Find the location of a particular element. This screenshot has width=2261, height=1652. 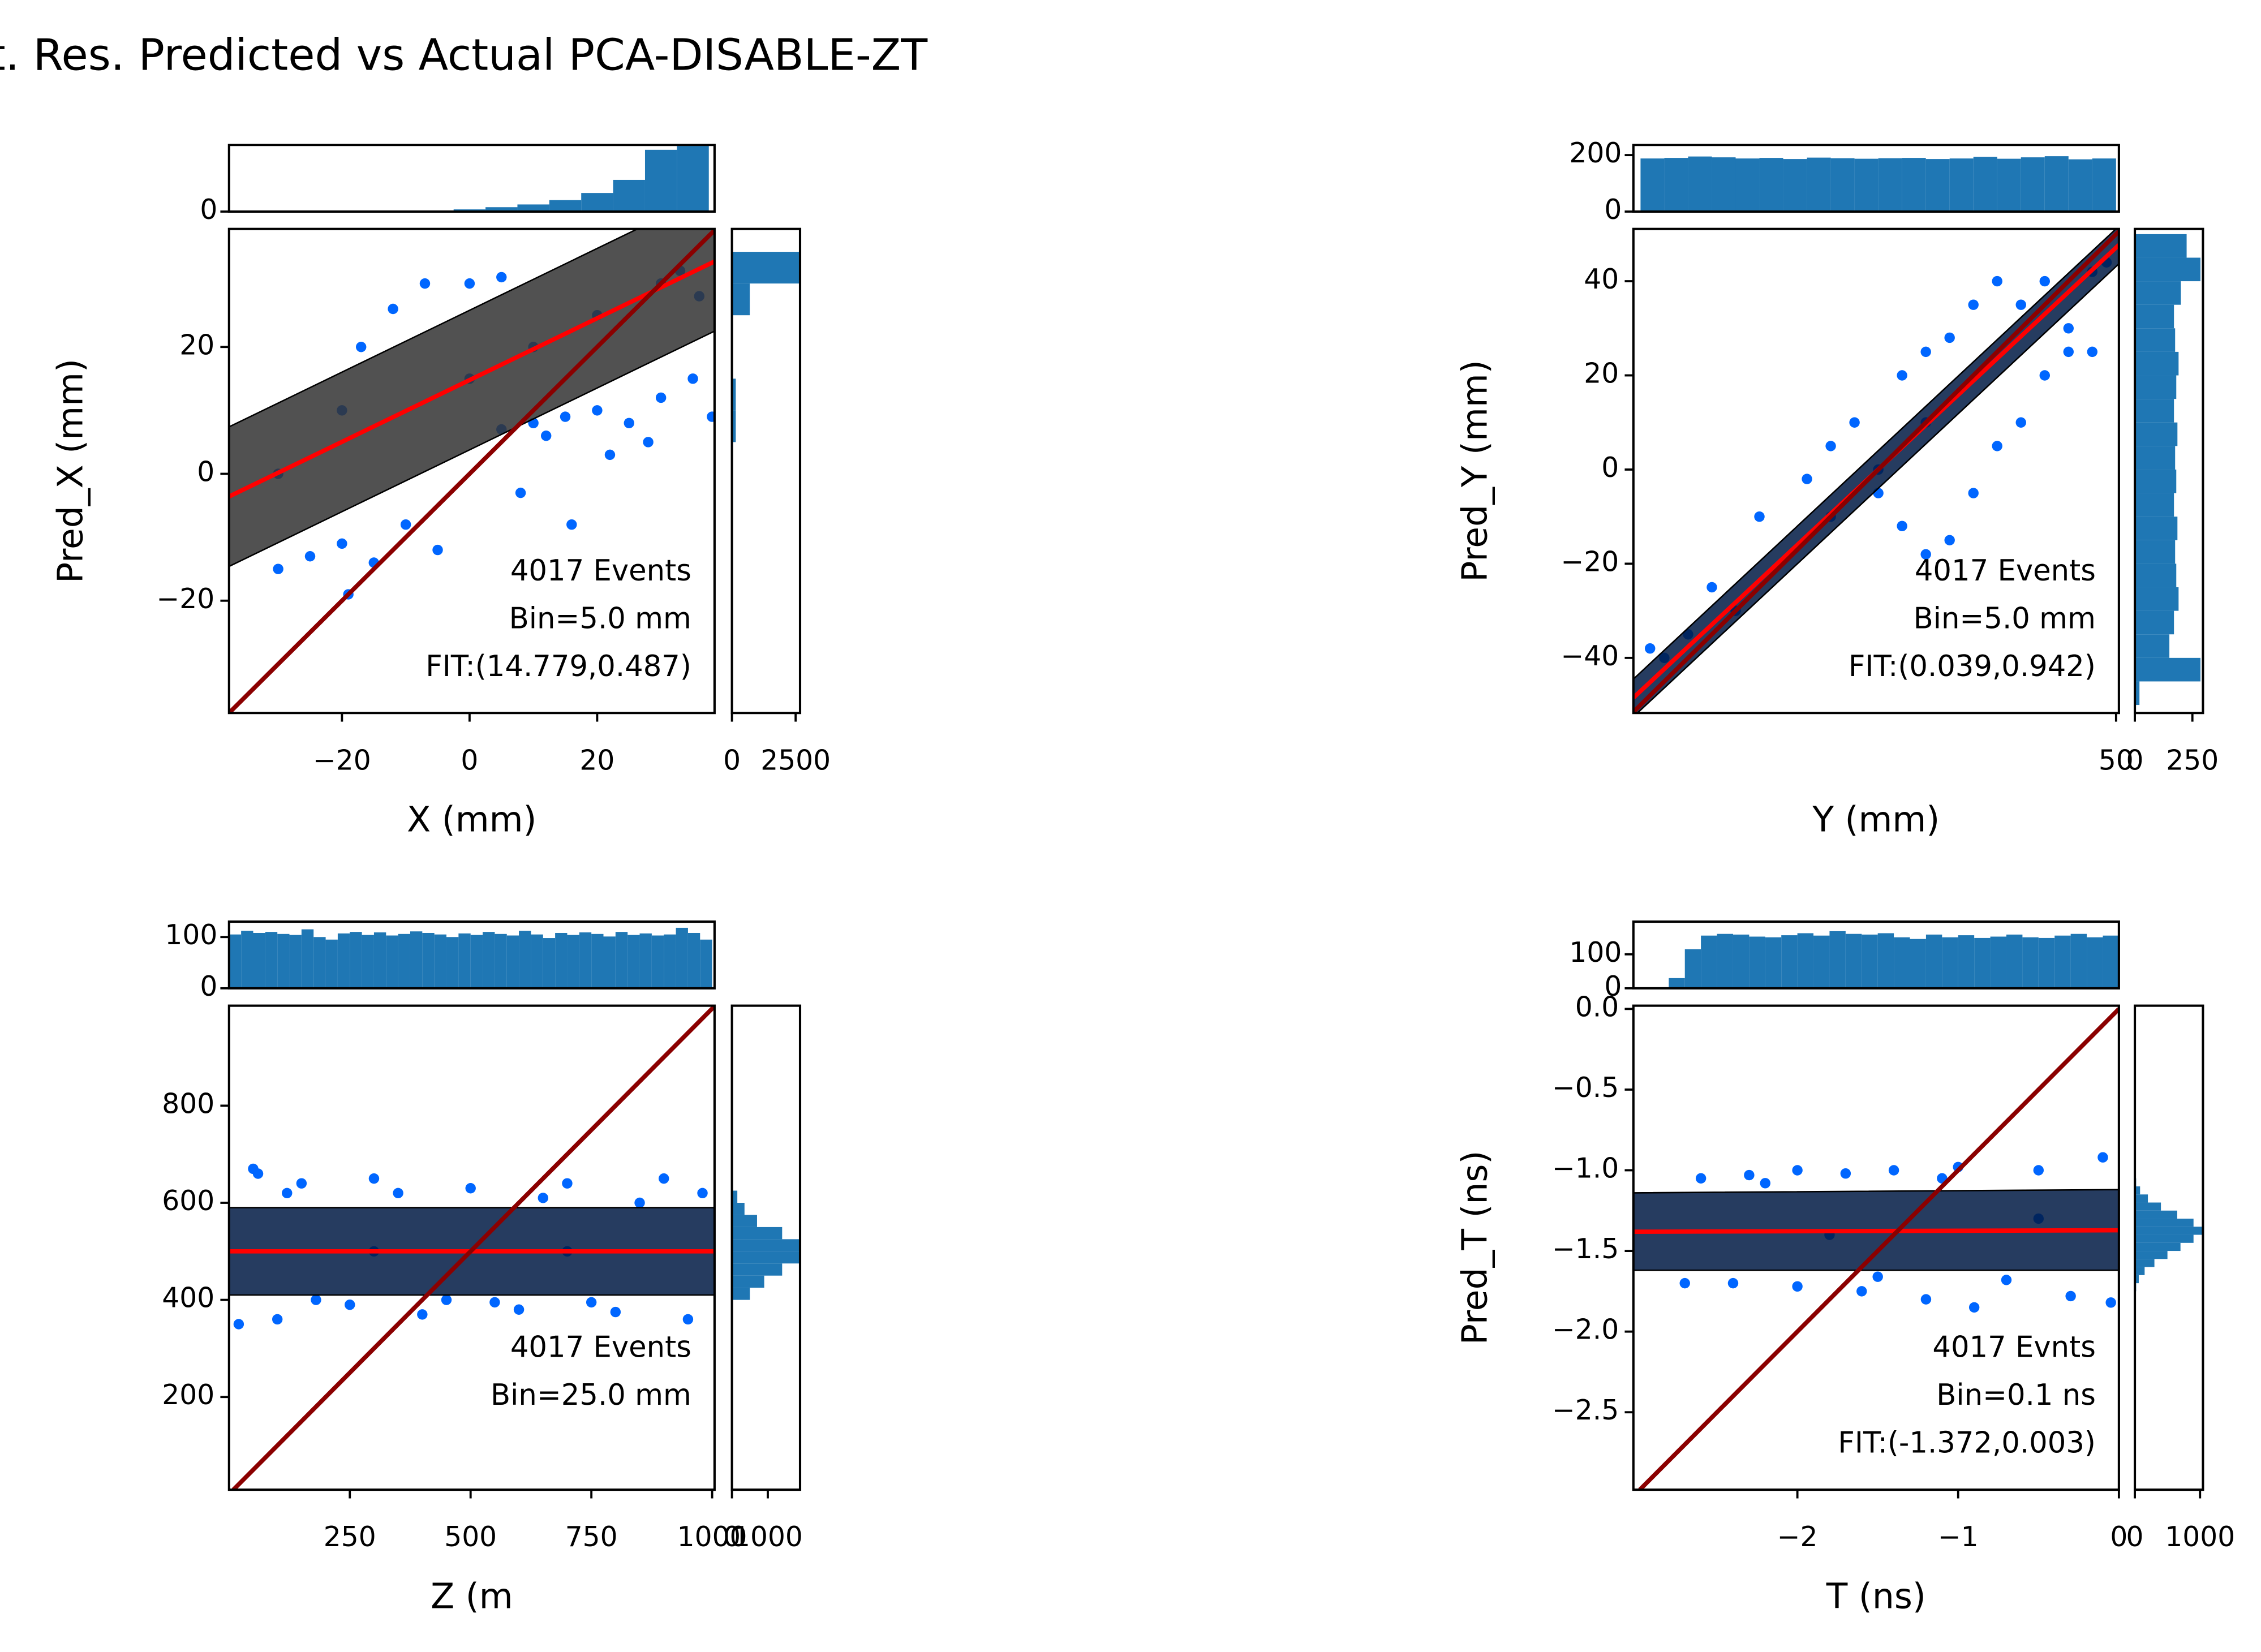

y-tick-label: 600 is located at coordinates (188, 1201).